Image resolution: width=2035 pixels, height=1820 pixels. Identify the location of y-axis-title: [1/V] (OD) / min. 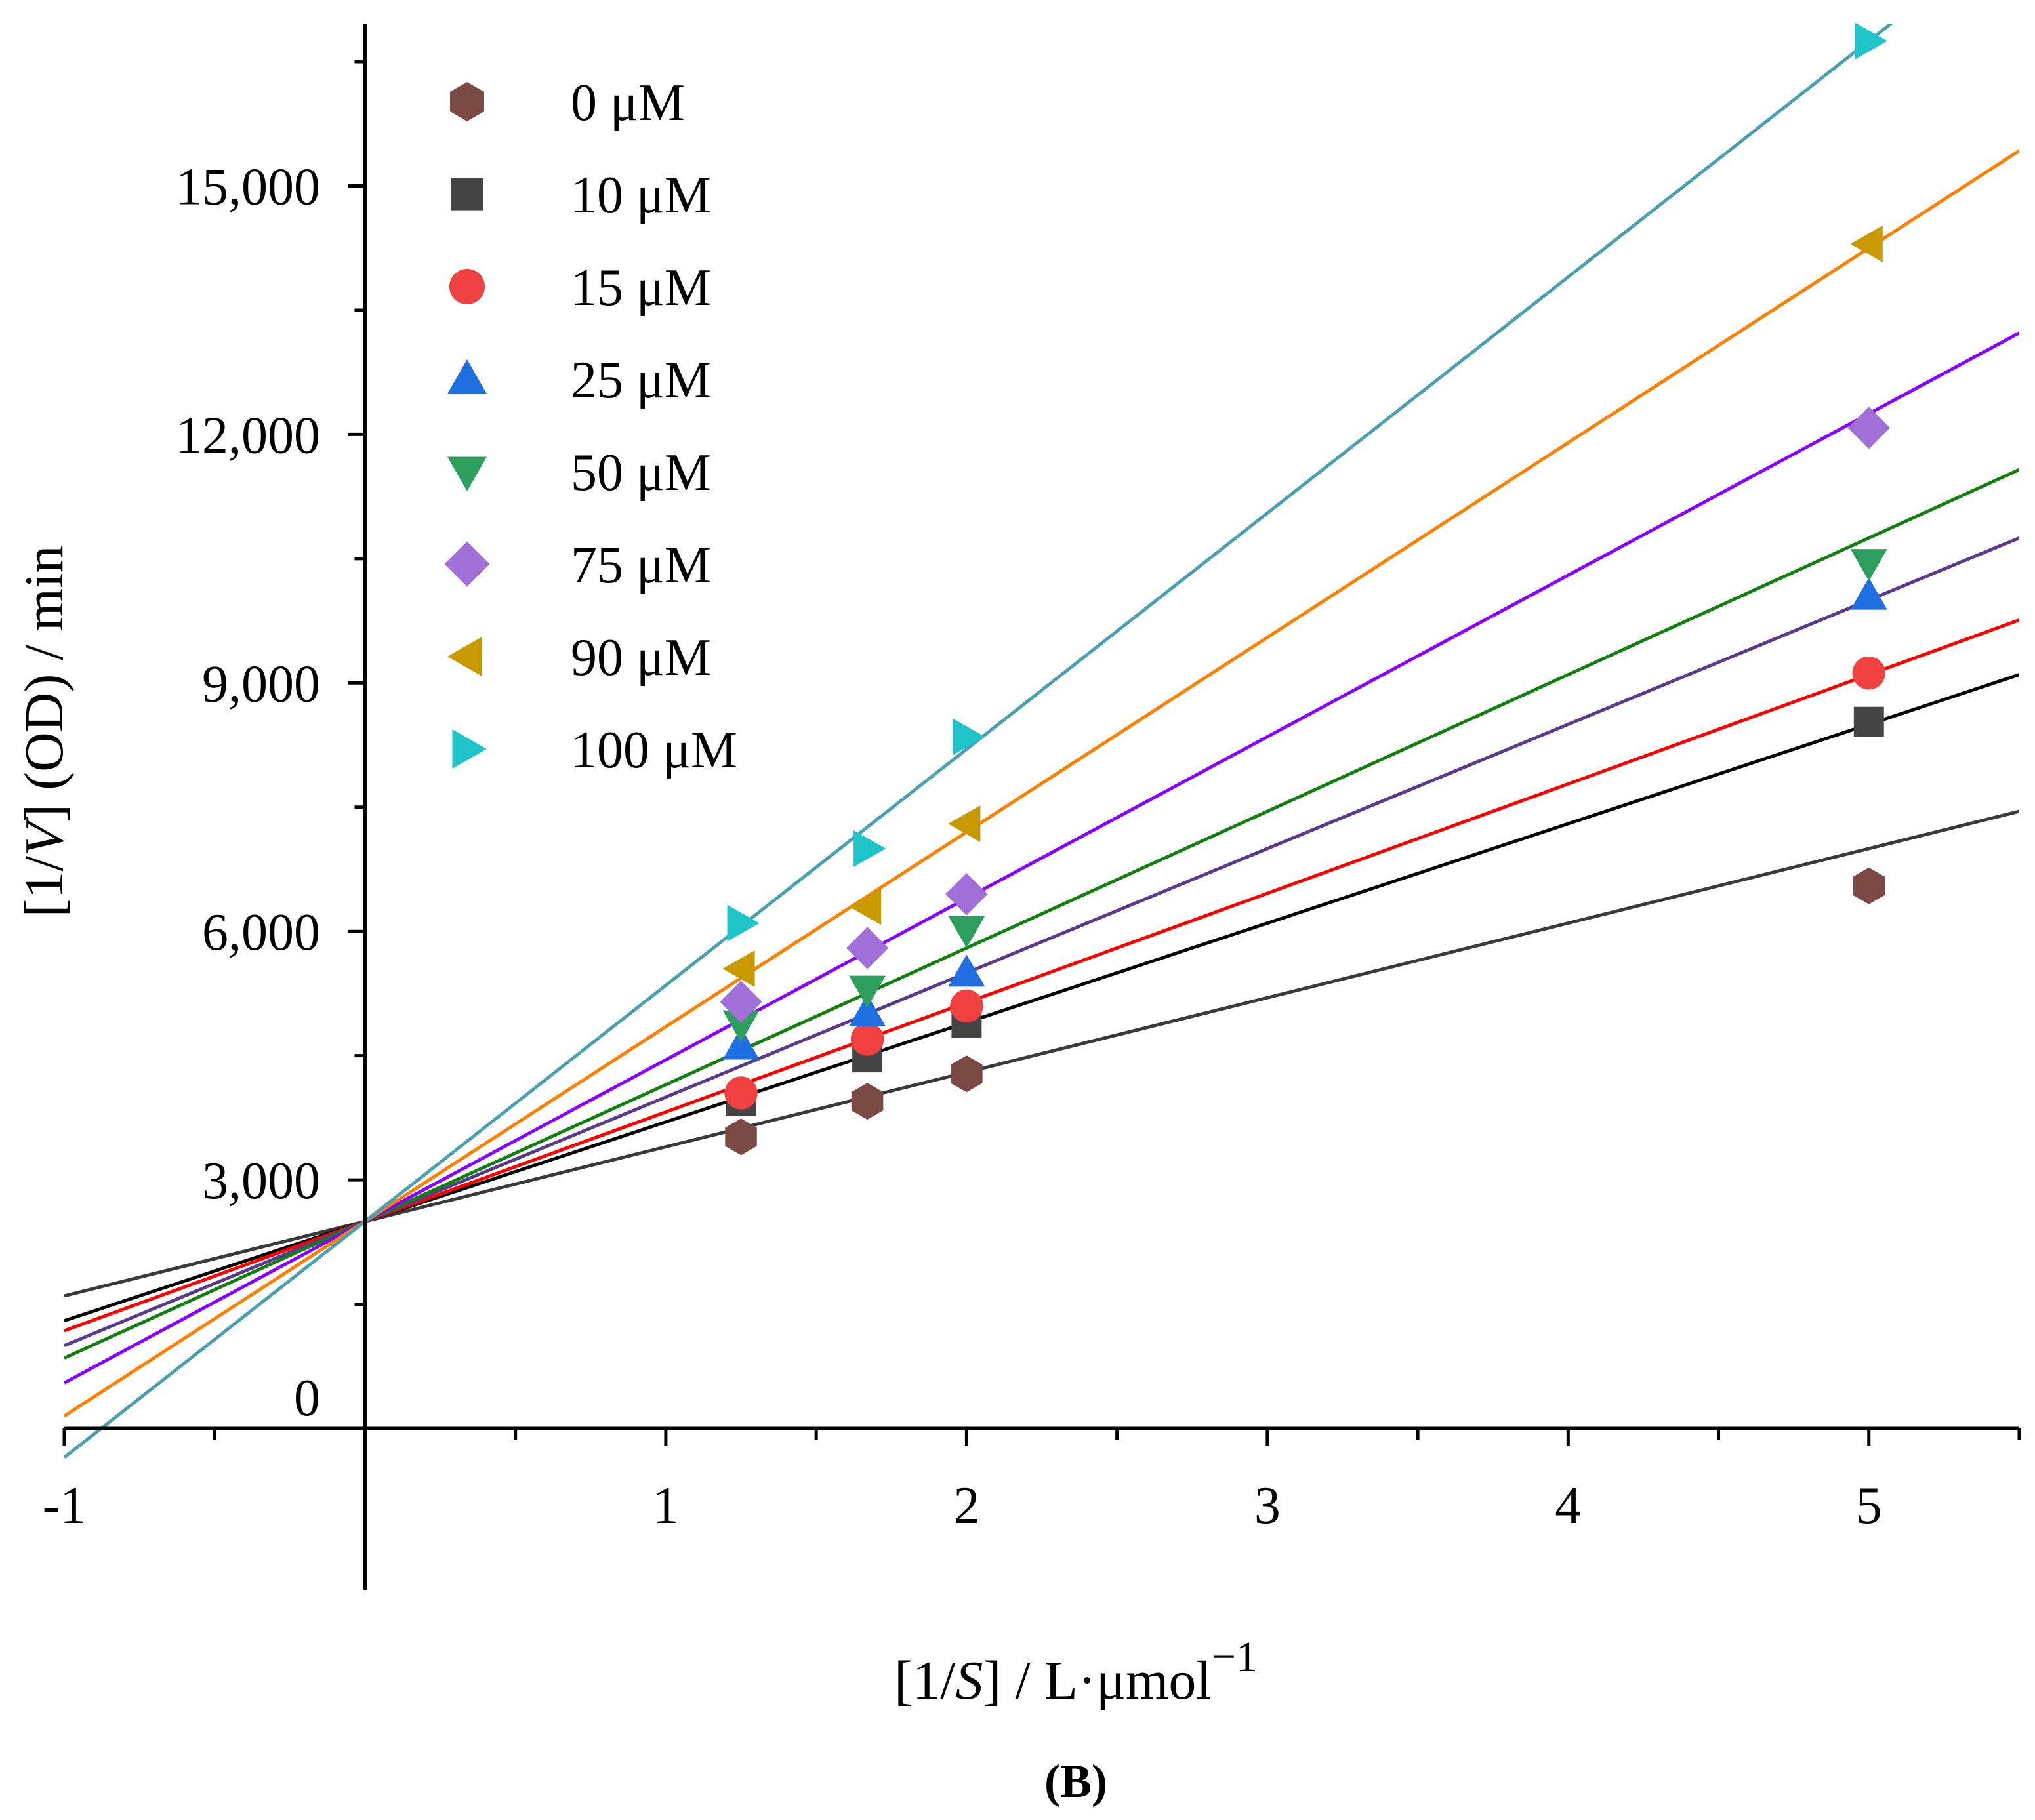
(44, 732).